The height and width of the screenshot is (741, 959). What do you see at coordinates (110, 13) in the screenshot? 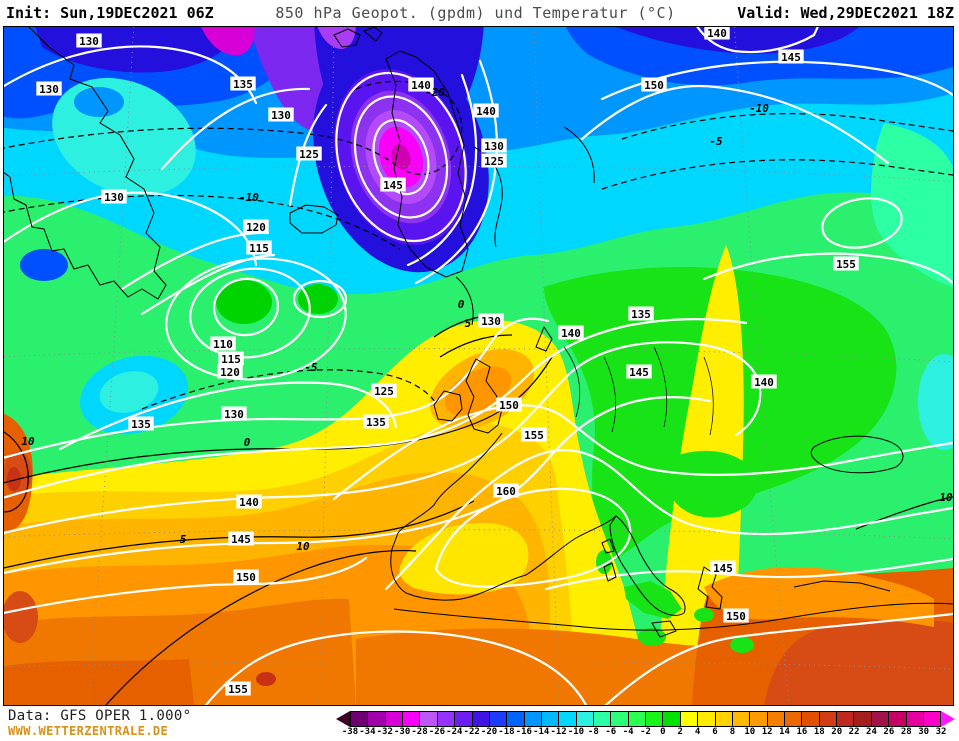
I see `init-time: Init: Sun,19DEC2021 06Z` at bounding box center [110, 13].